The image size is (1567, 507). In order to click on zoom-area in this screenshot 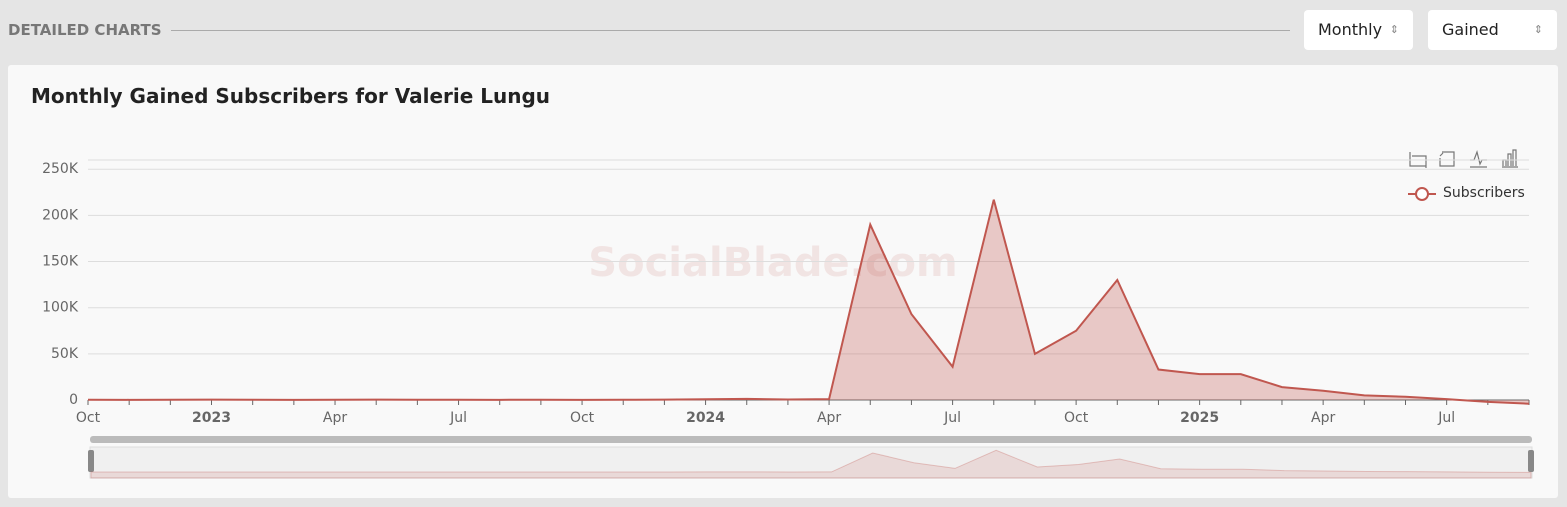, I will do `click(811, 464)`.